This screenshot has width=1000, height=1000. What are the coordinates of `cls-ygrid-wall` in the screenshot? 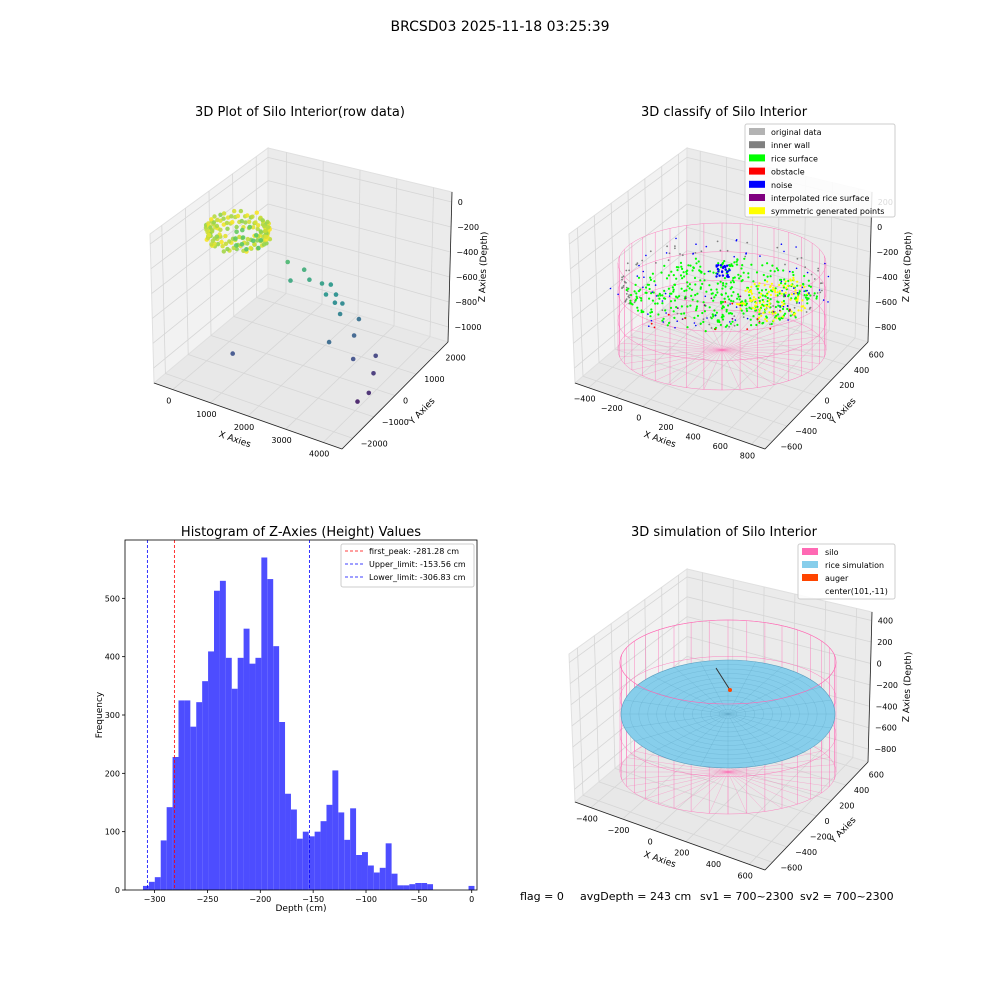 It's located at (580, 302).